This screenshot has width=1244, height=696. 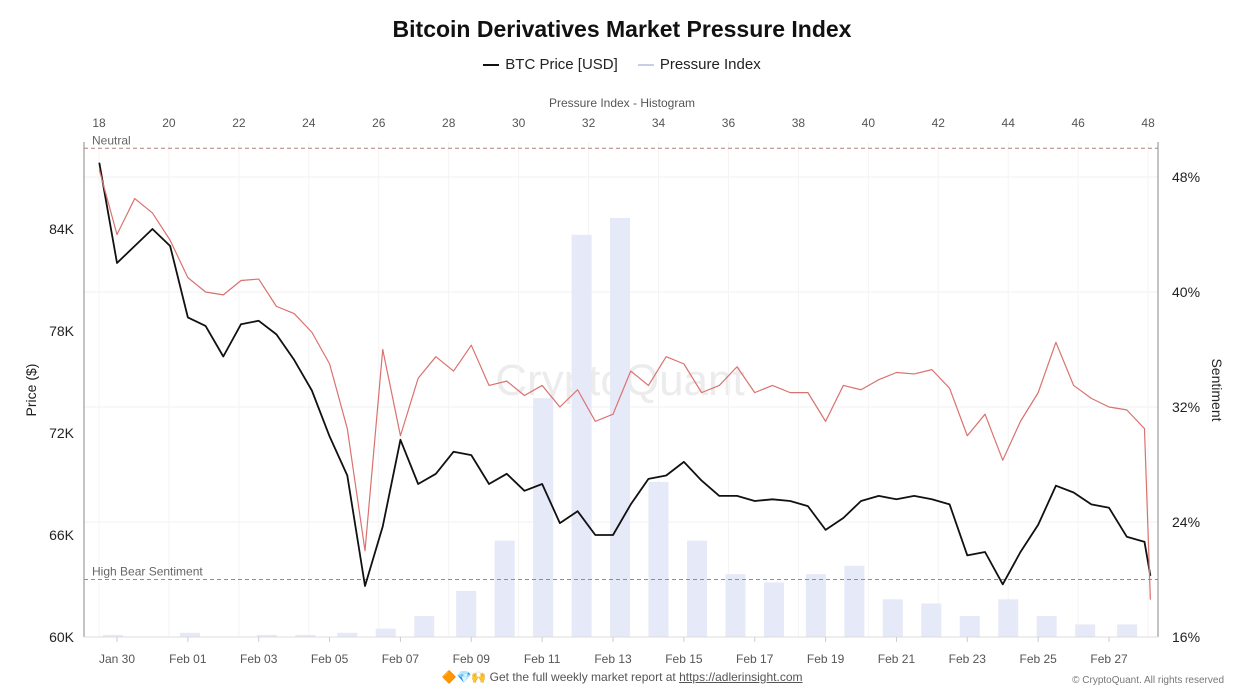 I want to click on x-tick-label: Feb 19, so click(x=826, y=659).